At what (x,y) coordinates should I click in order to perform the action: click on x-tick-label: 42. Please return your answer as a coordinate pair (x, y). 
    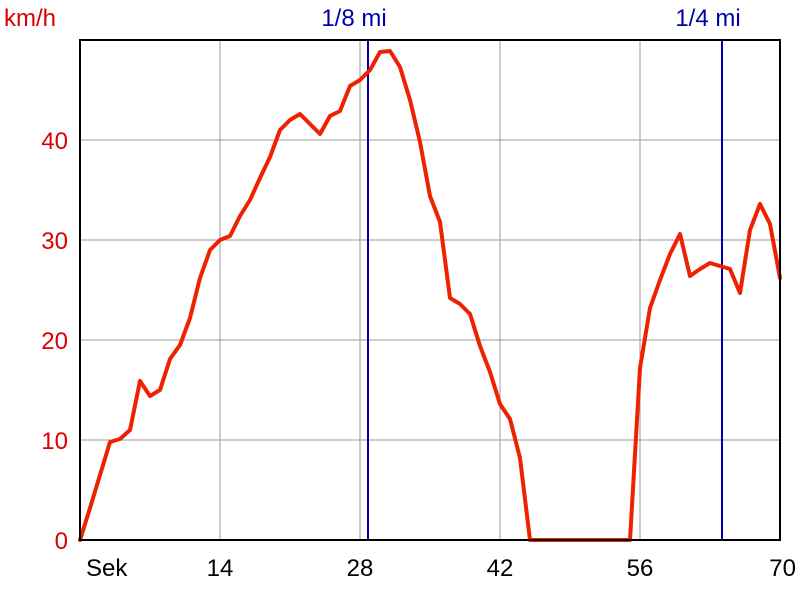
    Looking at the image, I should click on (500, 568).